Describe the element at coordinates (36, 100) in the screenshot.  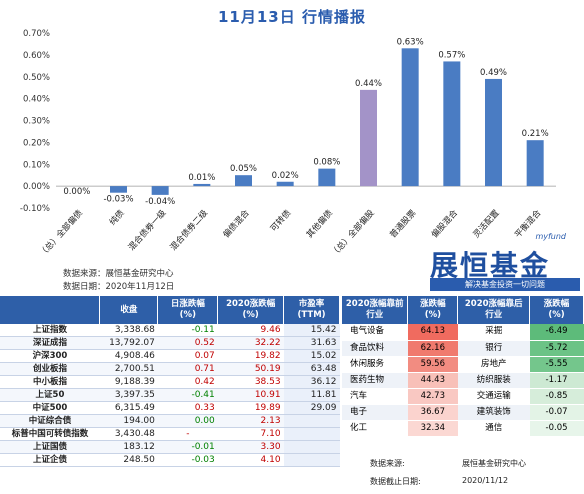
I see `y-tick-label: 0.40%` at that location.